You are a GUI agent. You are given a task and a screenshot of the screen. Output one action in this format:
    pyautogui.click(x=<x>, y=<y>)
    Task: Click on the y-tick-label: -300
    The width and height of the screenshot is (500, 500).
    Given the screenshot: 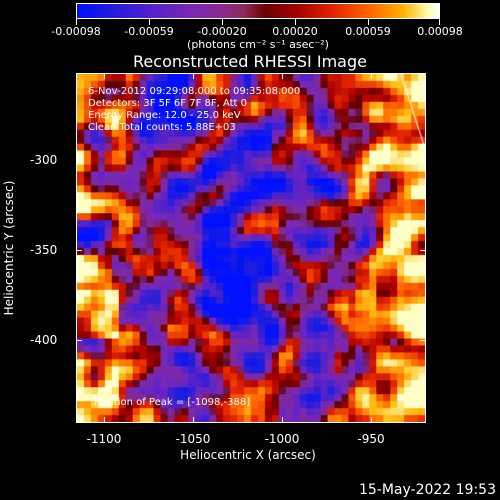 What is the action you would take?
    pyautogui.click(x=44, y=160)
    